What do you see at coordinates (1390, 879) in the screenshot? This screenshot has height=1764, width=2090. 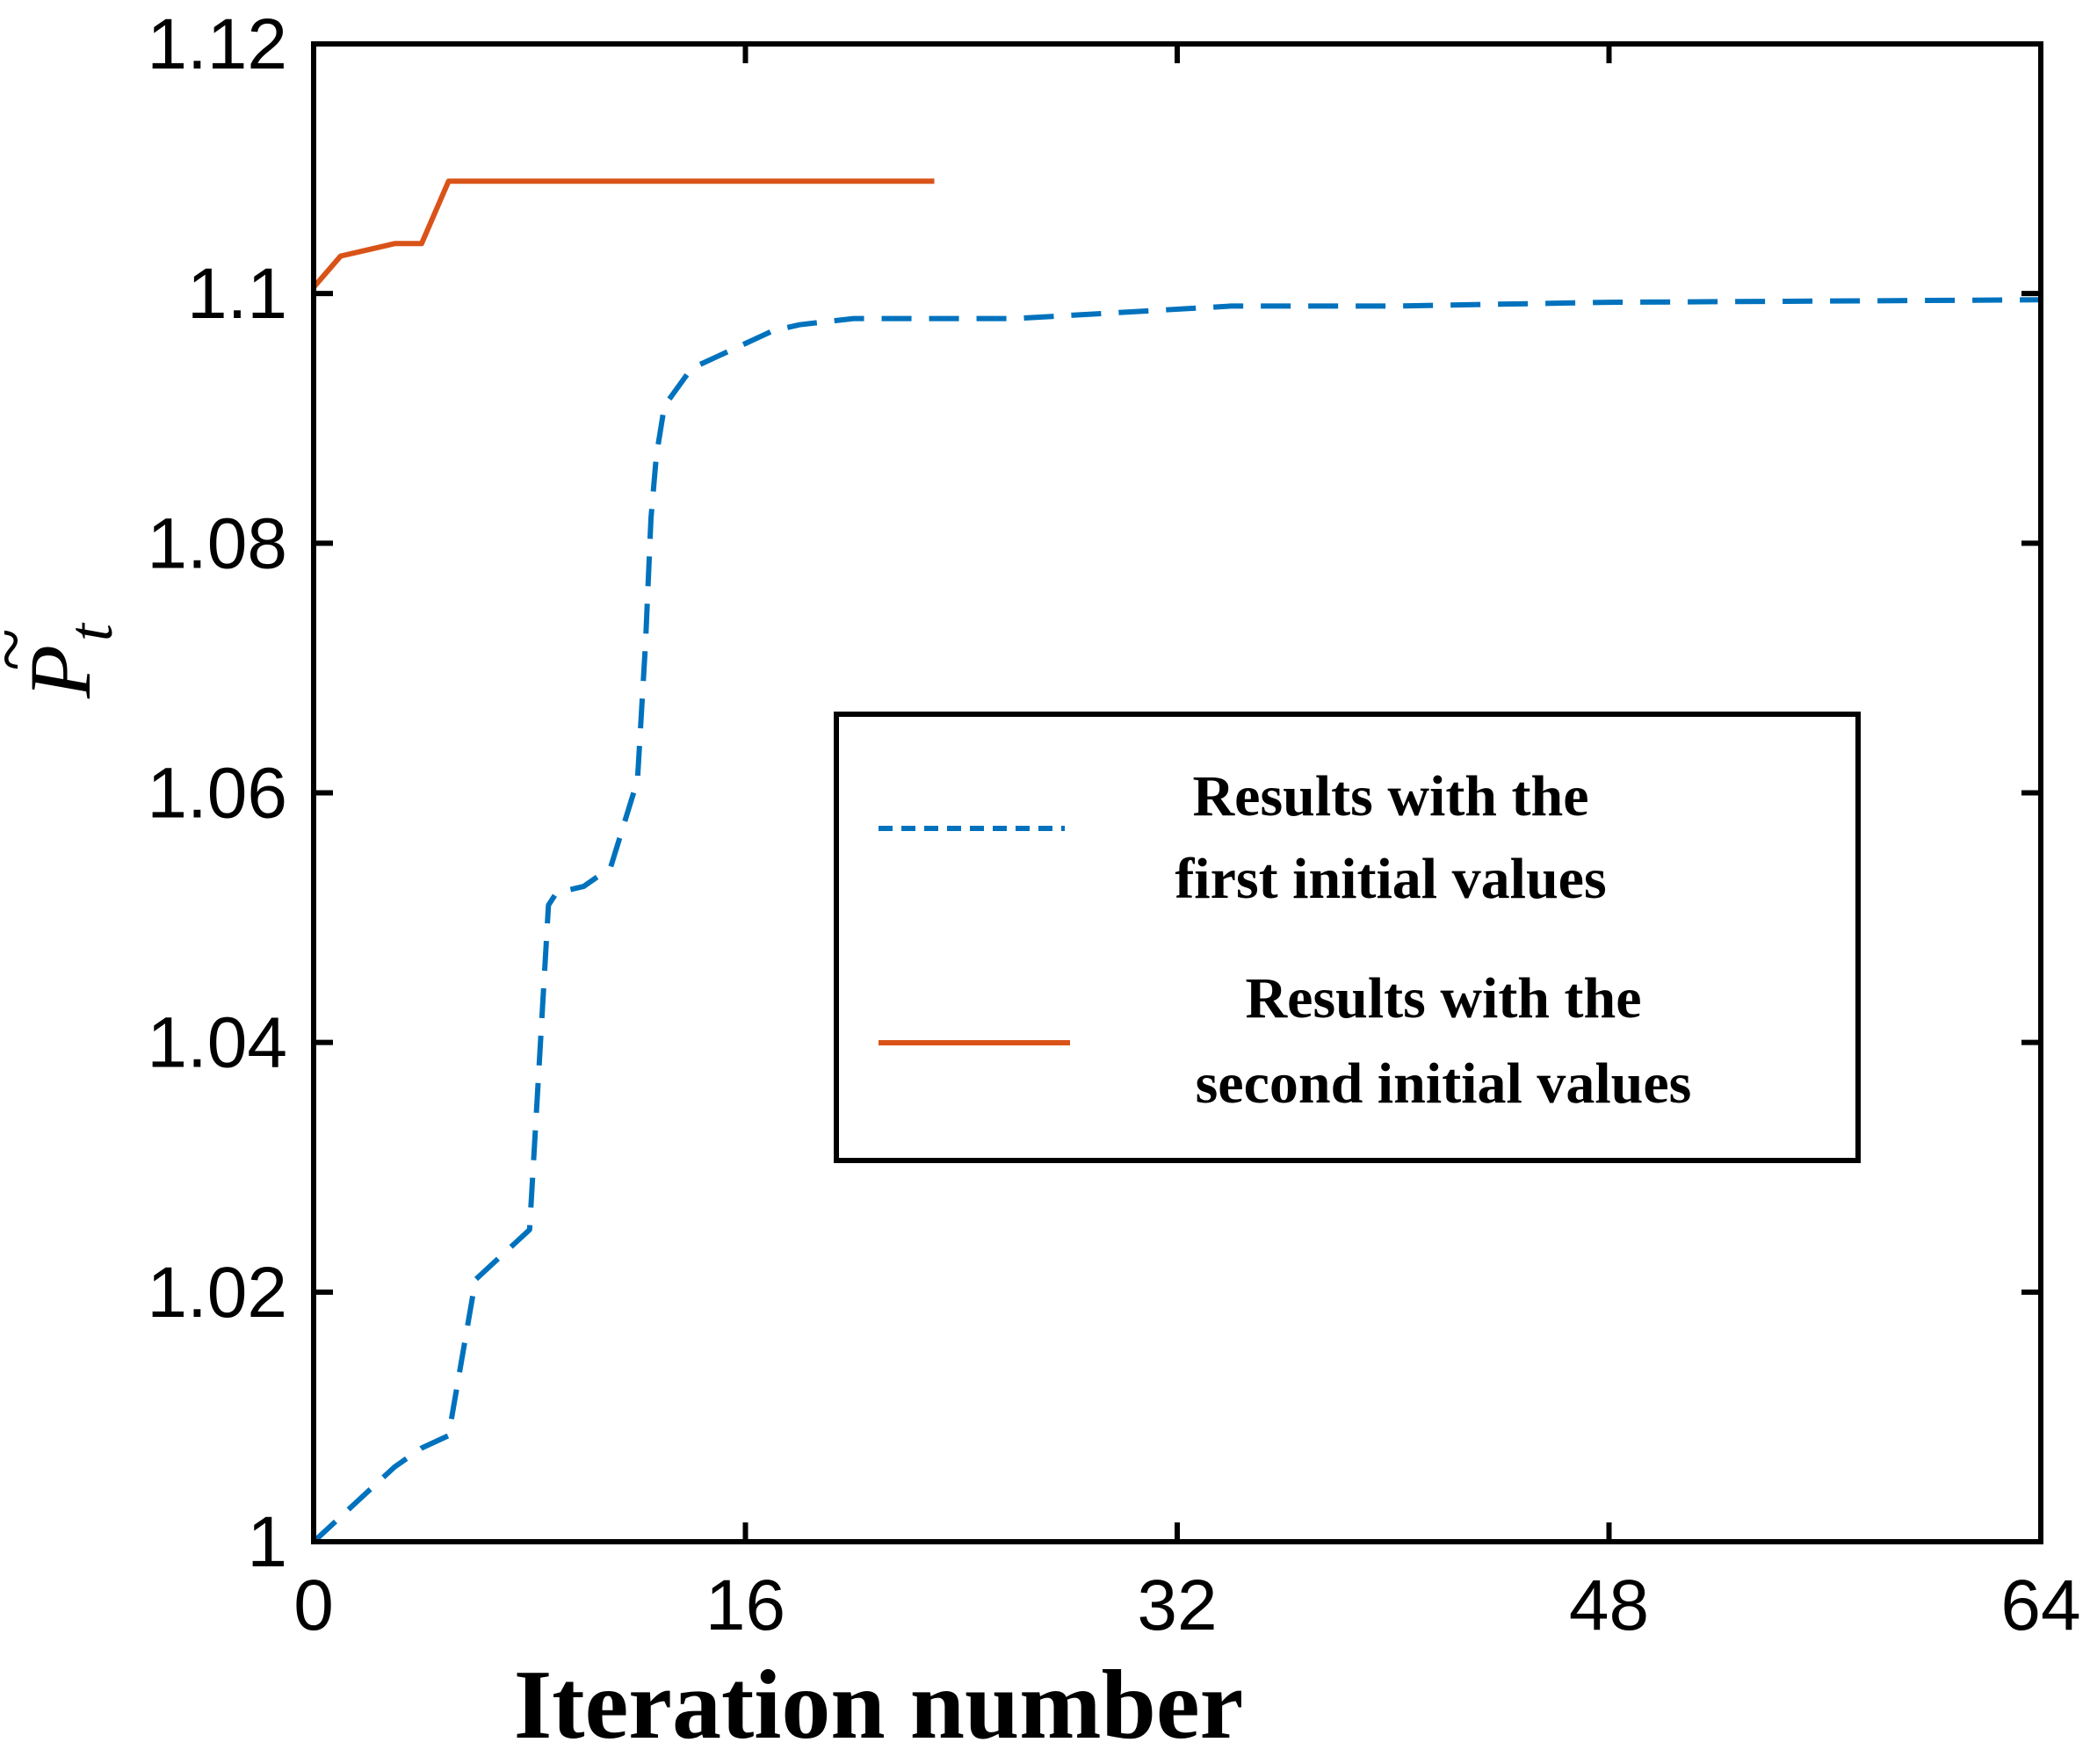 I see `legend-label-first-line2: first initial values` at bounding box center [1390, 879].